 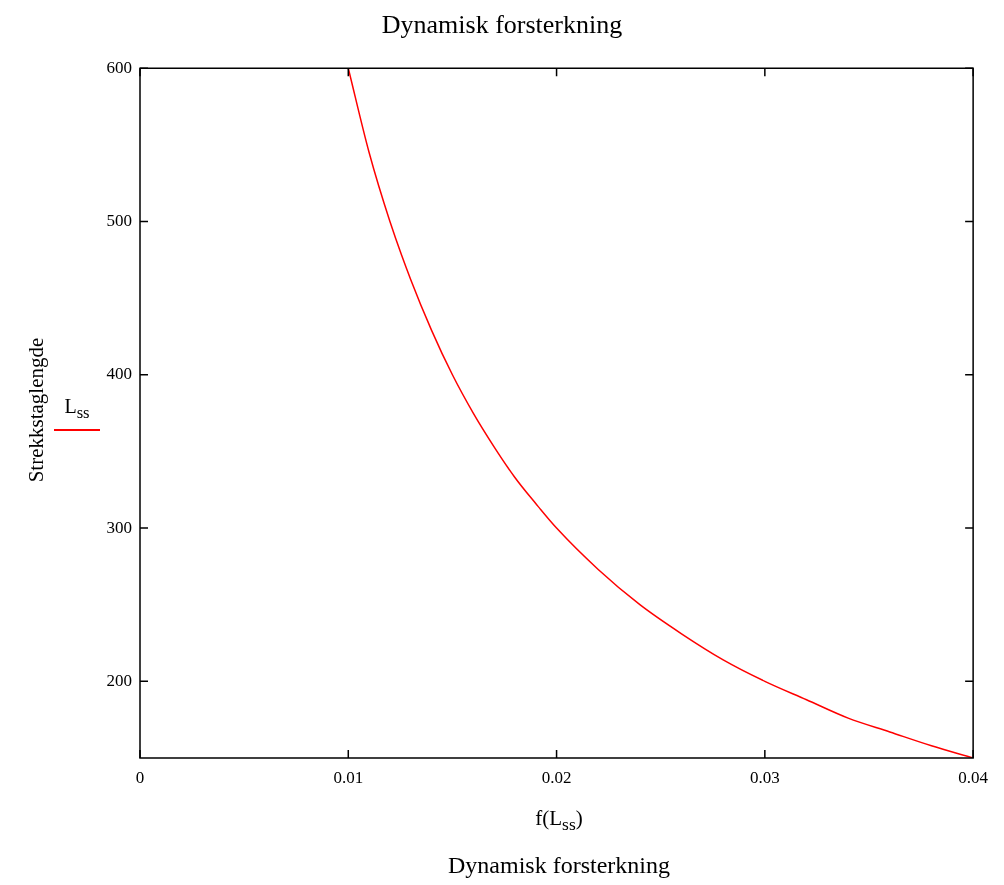 I want to click on x-tick-label: 0.04, so click(x=973, y=777).